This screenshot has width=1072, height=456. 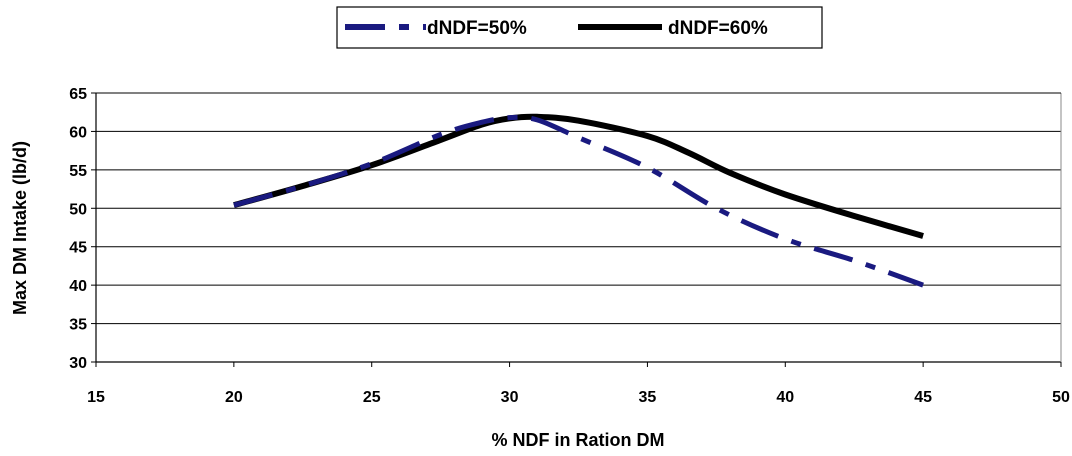 What do you see at coordinates (372, 397) in the screenshot?
I see `x-tick-label: 25` at bounding box center [372, 397].